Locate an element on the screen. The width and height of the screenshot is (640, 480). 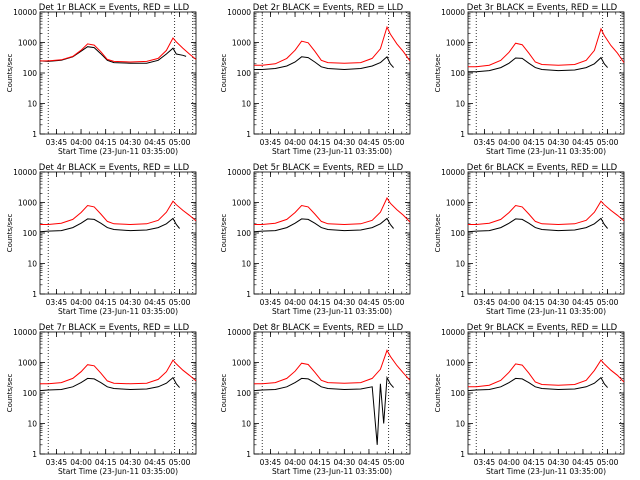
chart-title: Det 5r BLACK = Events, RED = LLD is located at coordinates (328, 168).